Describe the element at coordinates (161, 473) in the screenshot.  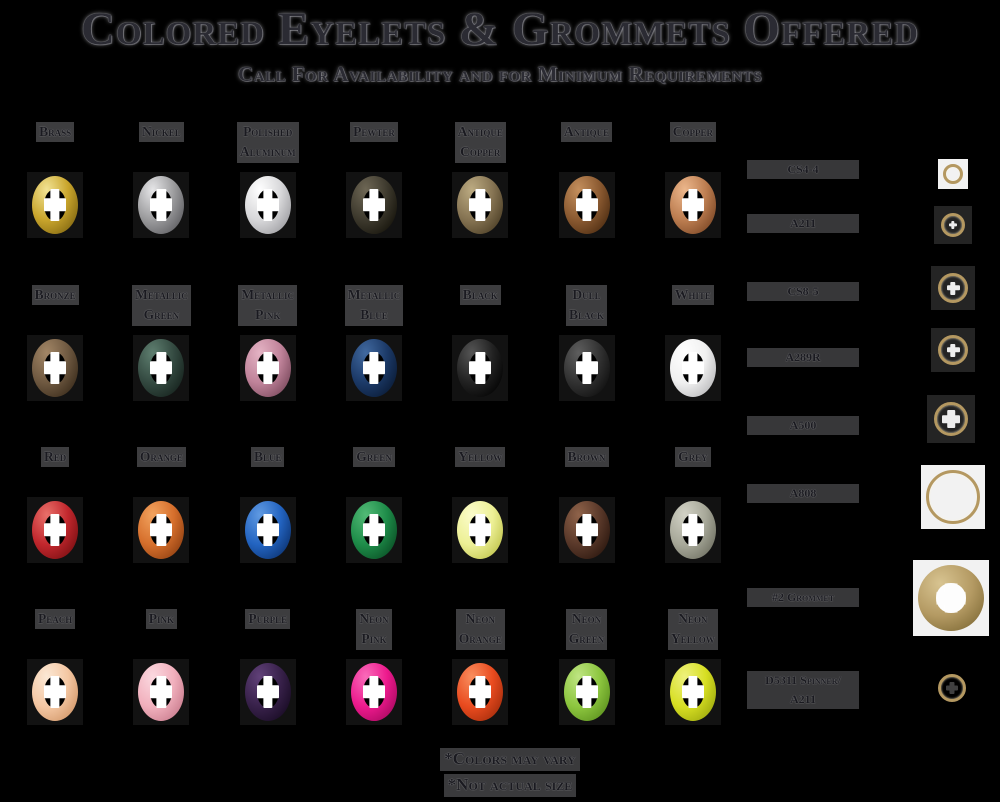
I see `eyelet-label-box: Orange` at that location.